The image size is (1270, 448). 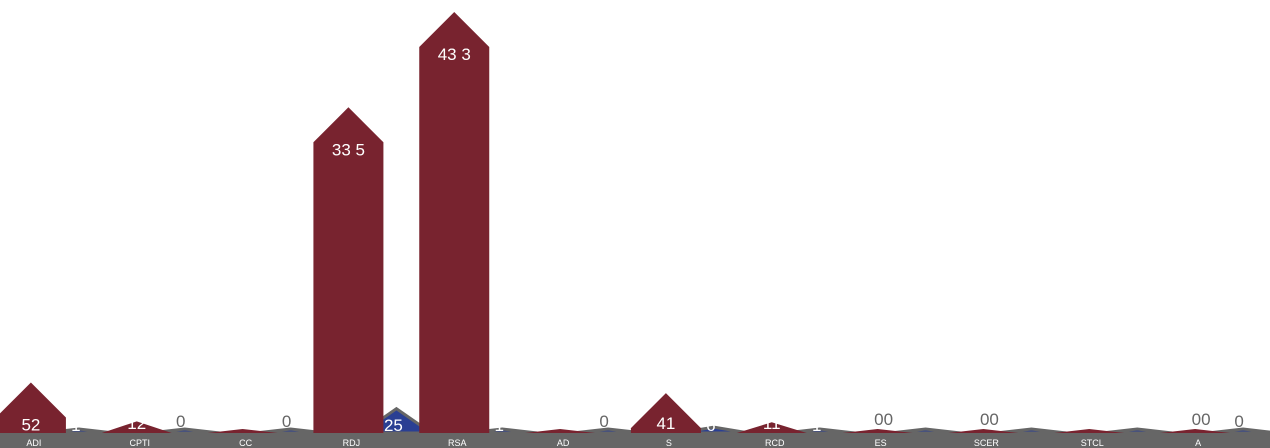 I want to click on category-label: RDJ, so click(x=352, y=443).